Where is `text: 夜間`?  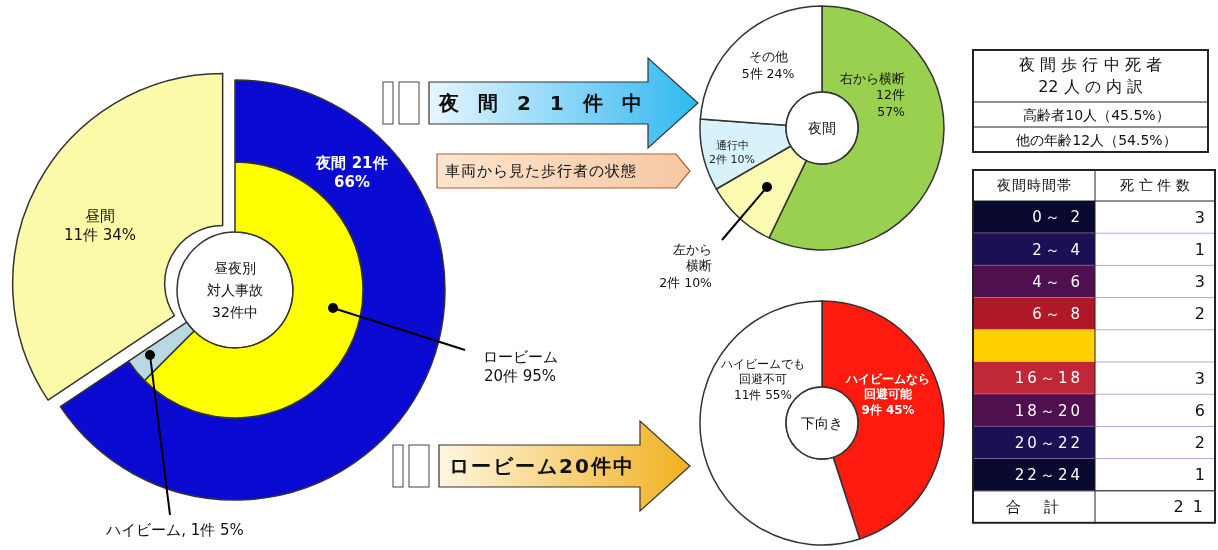 text: 夜間 is located at coordinates (822, 127).